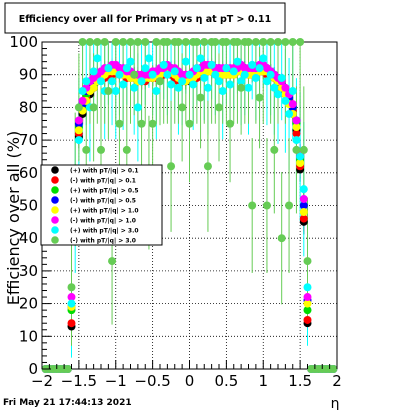 The width and height of the screenshot is (400, 414). Describe the element at coordinates (104, 171) in the screenshot. I see `legend-entry-label: (+) with pT/|q| > 0.1` at that location.